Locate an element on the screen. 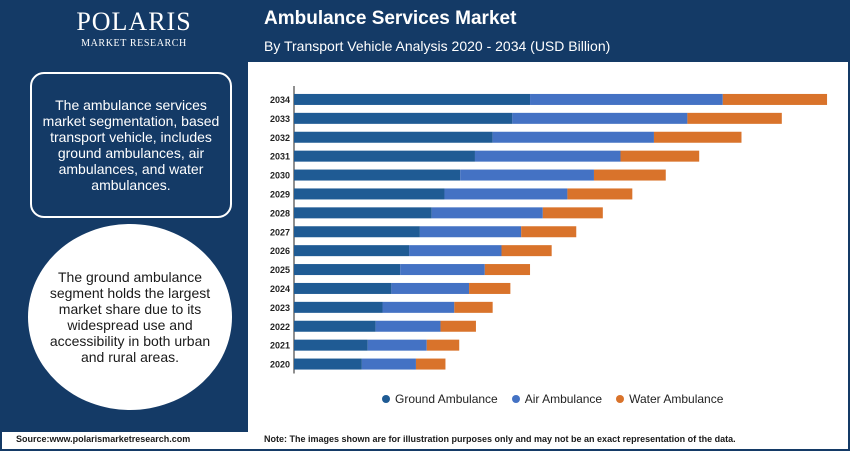 This screenshot has width=850, height=451. brand-logo: POLARIS MARKET RESEARCH is located at coordinates (134, 29).